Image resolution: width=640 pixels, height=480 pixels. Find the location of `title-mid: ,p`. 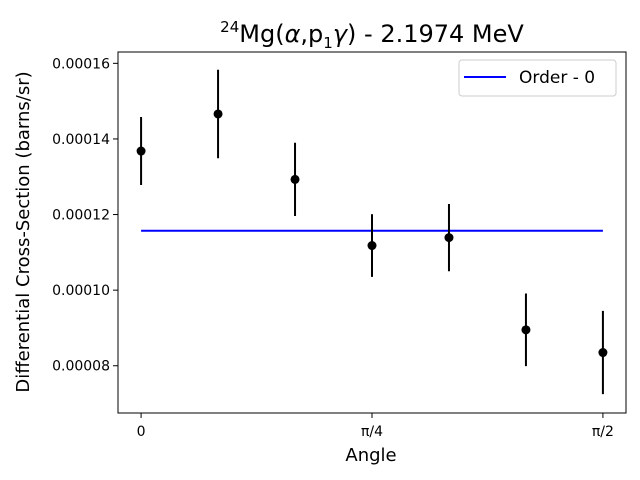

title-mid: ,p is located at coordinates (311, 34).